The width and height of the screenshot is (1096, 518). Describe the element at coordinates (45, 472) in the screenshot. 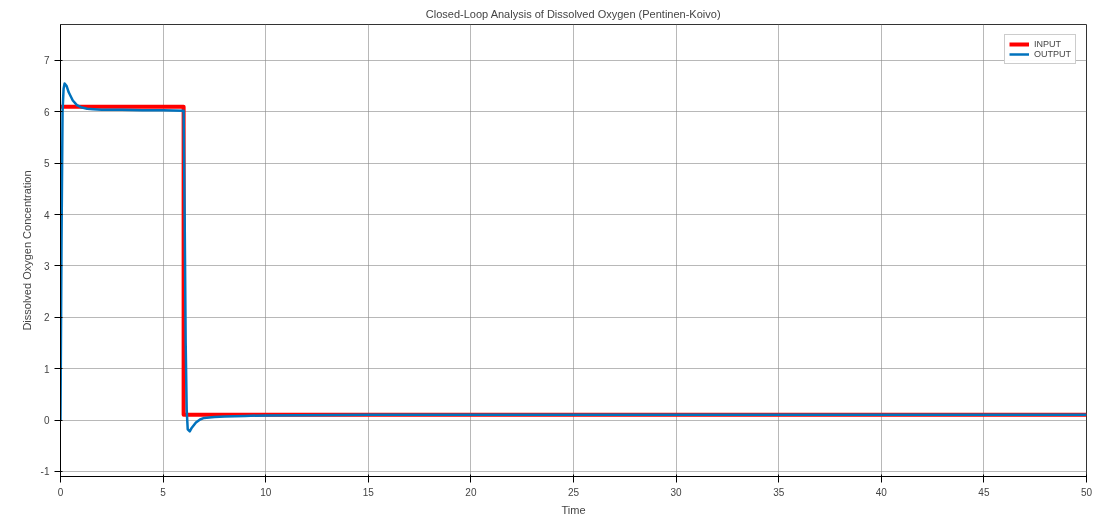

I see `y-tick-label: -1` at that location.